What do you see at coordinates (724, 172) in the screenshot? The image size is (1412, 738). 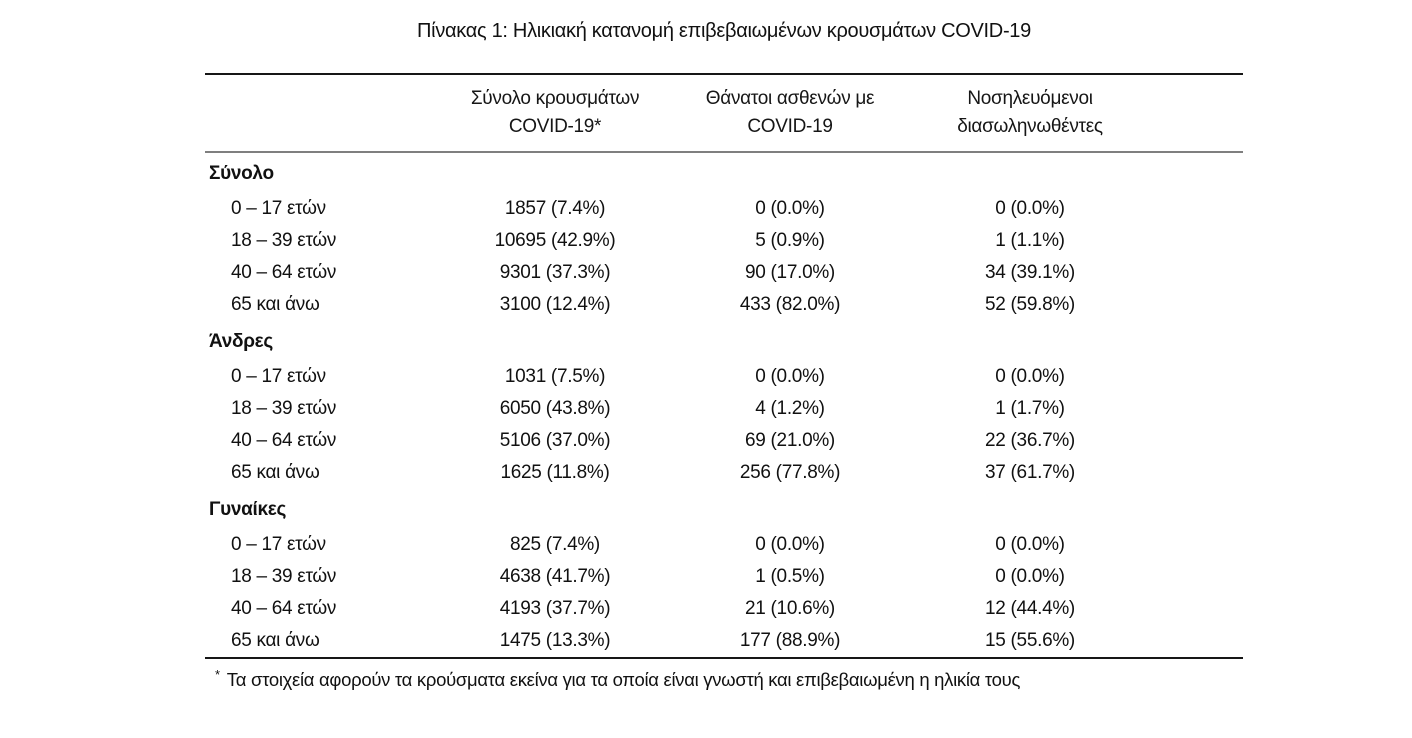 I see `section-header-total: Σύνολο` at bounding box center [724, 172].